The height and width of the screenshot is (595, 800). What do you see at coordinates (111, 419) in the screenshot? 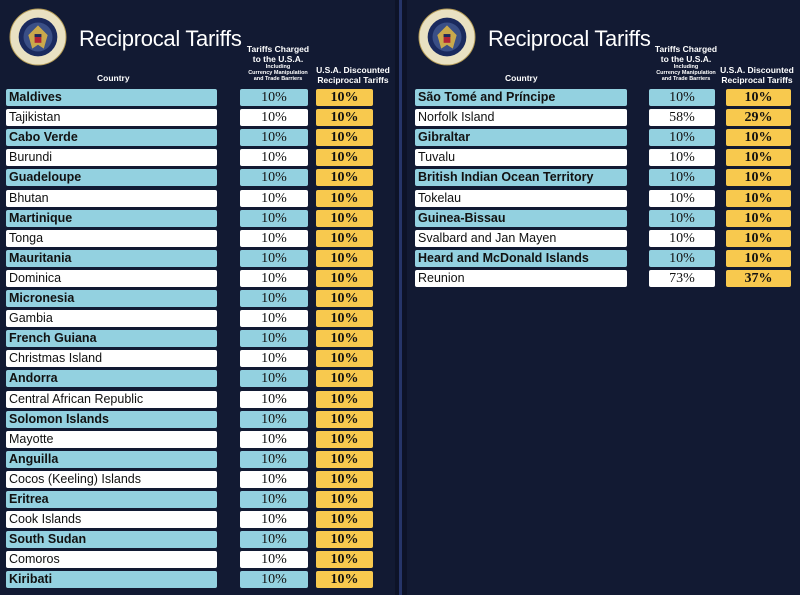
I see `country-name-cell: Solomon Islands` at bounding box center [111, 419].